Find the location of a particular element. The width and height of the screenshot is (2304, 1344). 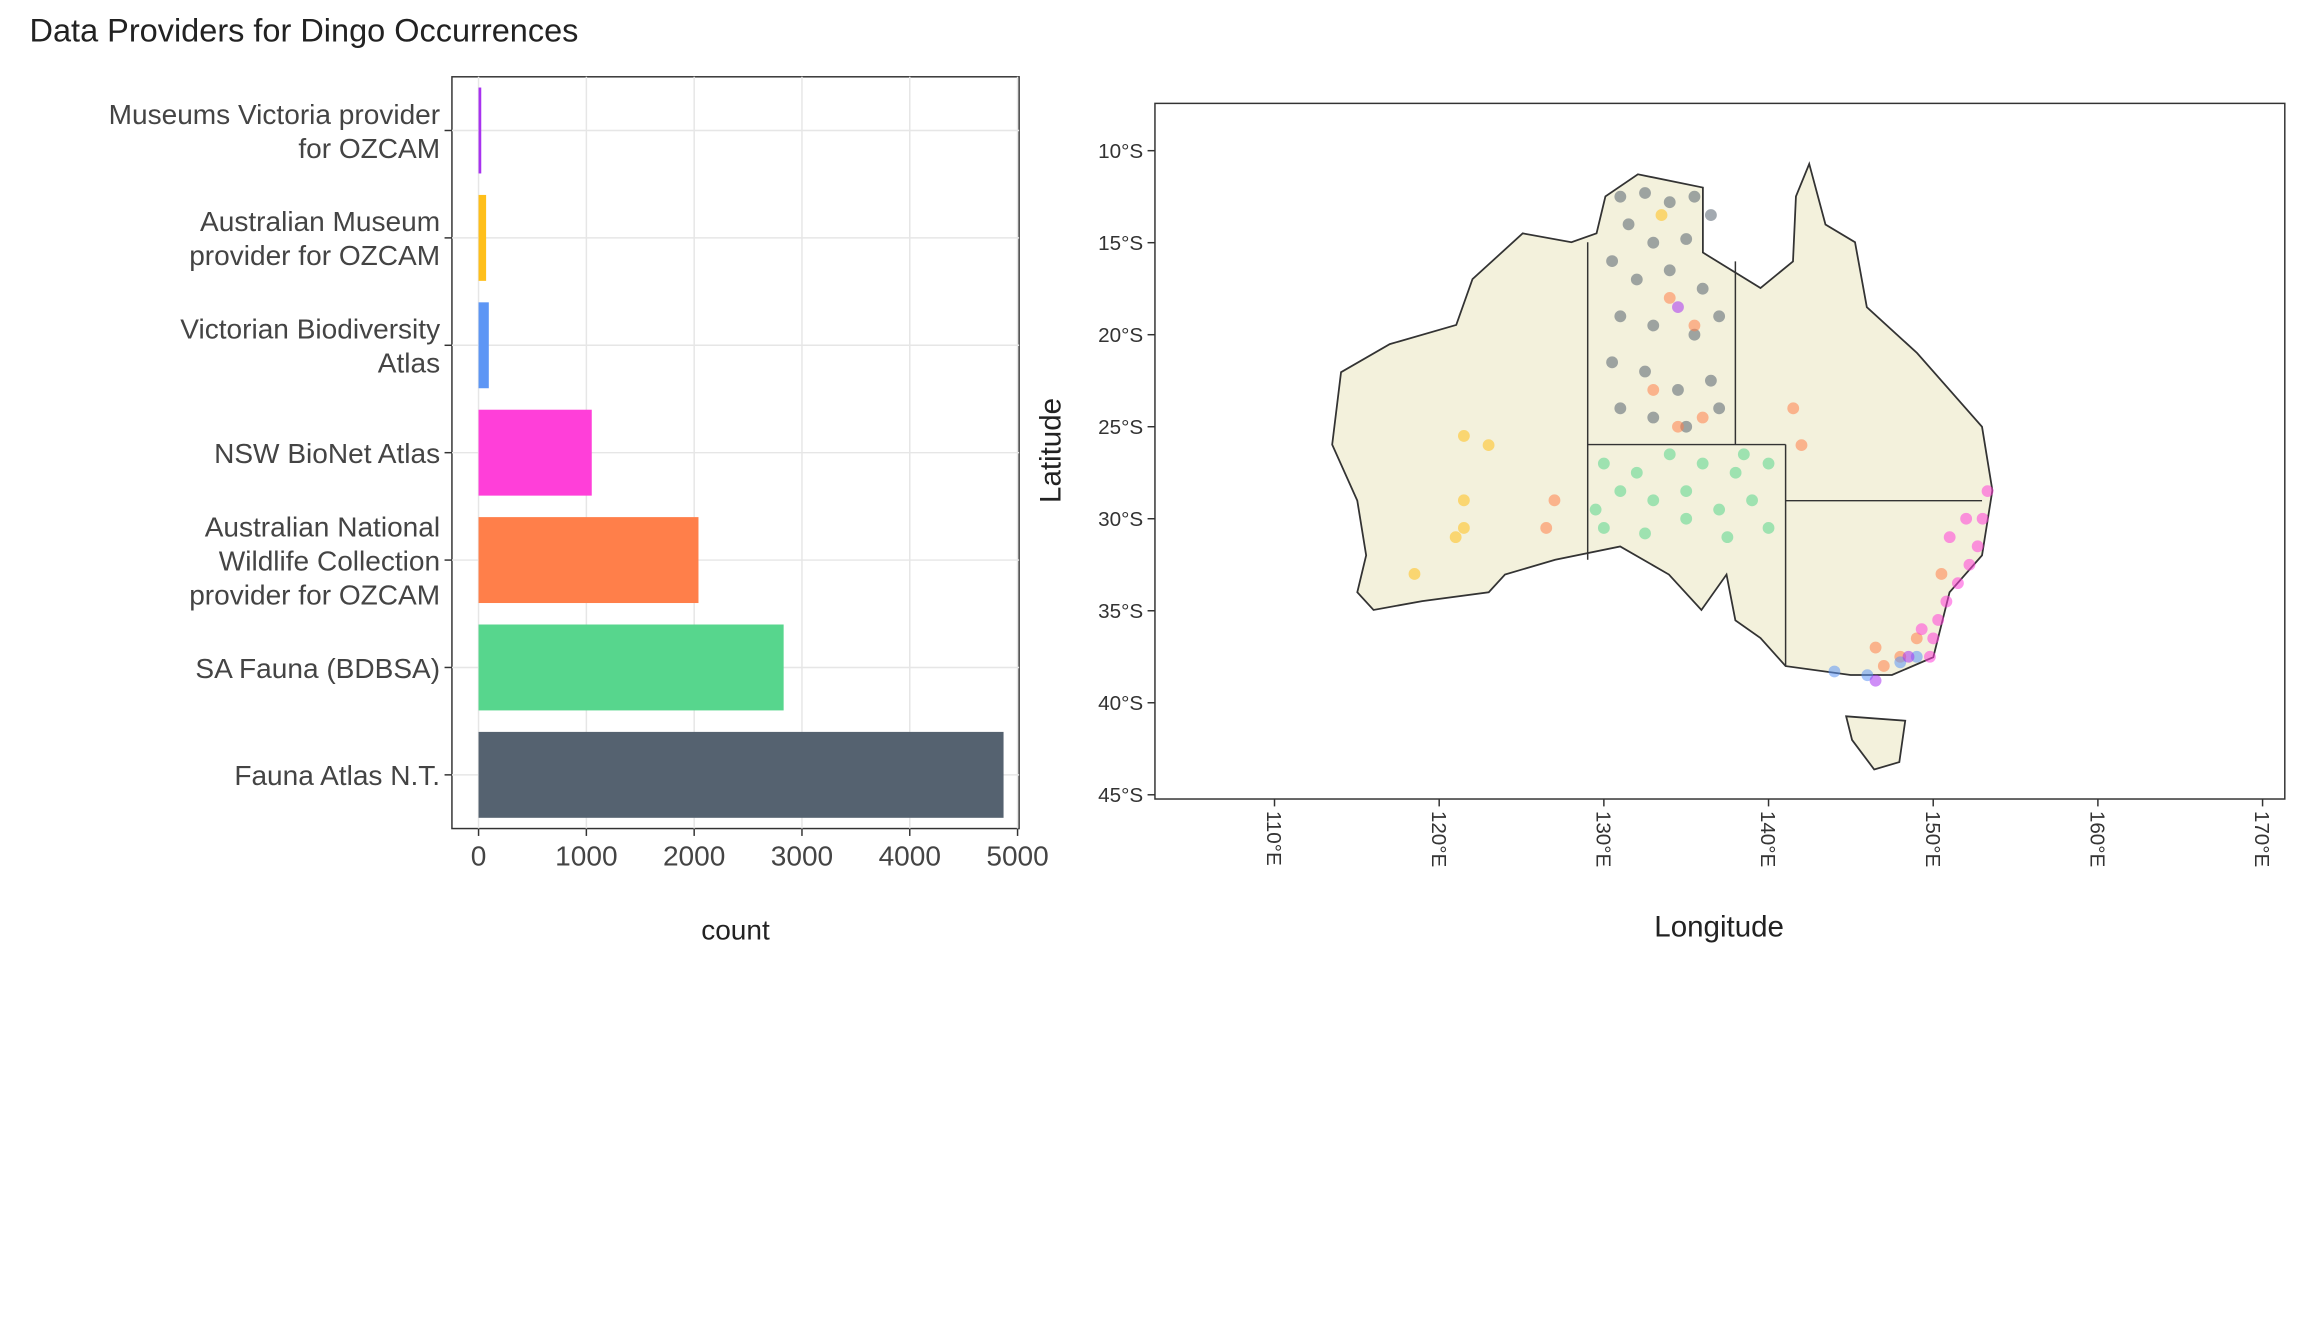

state-borders is located at coordinates (1784, 454).